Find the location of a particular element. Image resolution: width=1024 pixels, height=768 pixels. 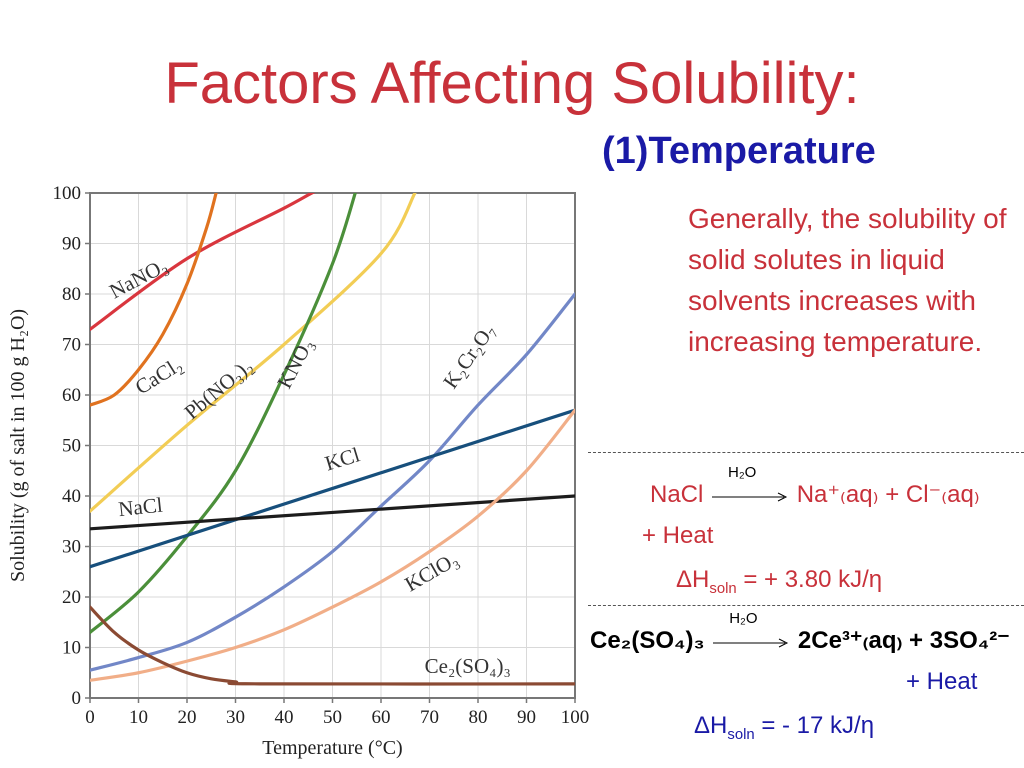

x-axis-label: Temperature (°C) is located at coordinates (332, 748).